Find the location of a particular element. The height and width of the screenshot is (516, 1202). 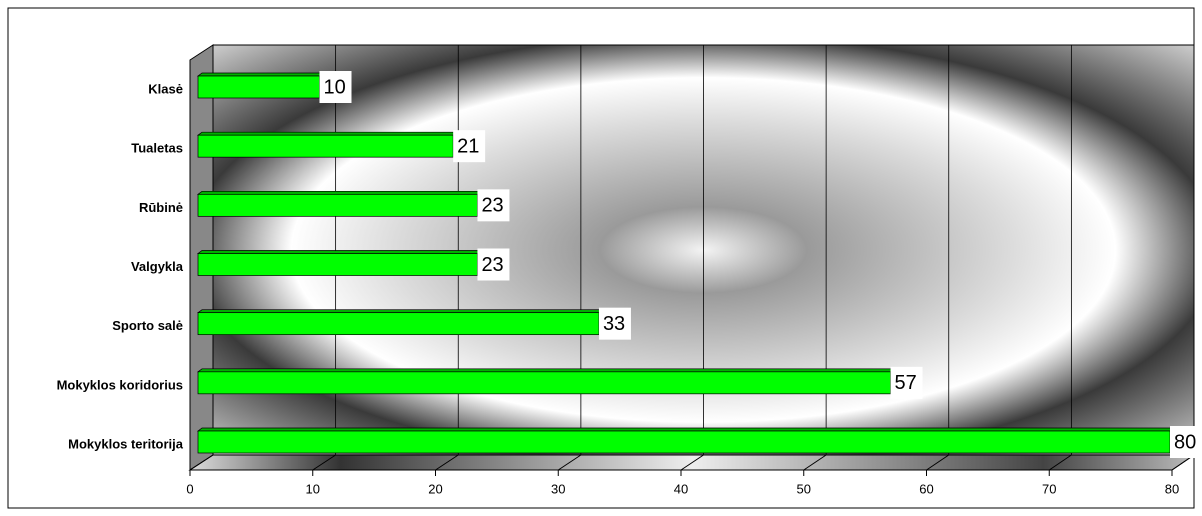

value-label: 33 is located at coordinates (614, 324).